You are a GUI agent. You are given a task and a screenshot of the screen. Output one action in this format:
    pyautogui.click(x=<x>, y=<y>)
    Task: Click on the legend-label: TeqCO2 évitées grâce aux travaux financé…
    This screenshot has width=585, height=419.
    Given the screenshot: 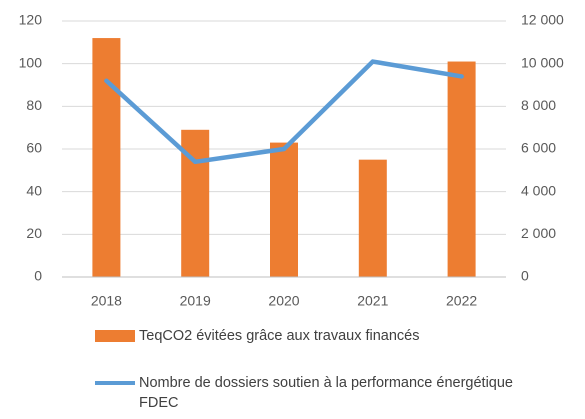 What is the action you would take?
    pyautogui.click(x=279, y=336)
    